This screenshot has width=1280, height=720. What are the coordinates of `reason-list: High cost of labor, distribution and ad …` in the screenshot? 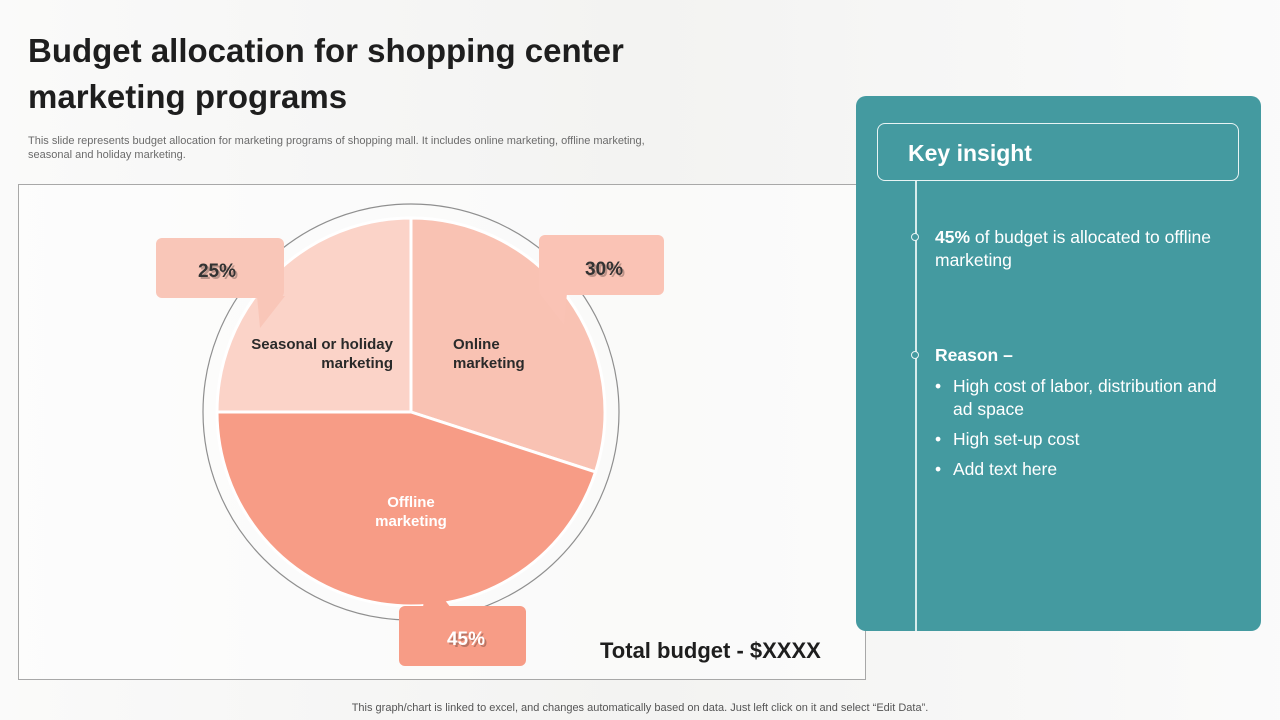 It's located at (1085, 431).